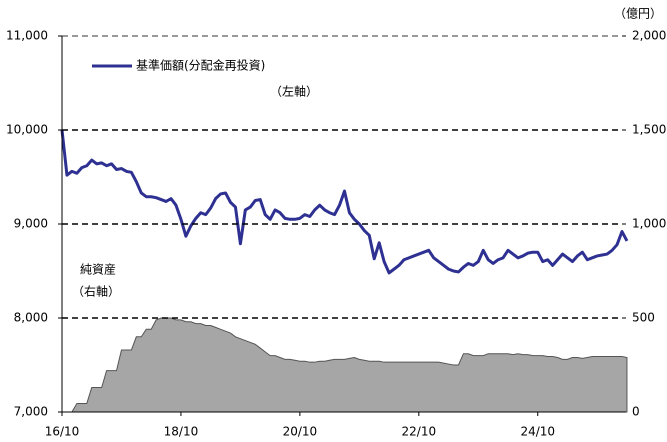 The image size is (667, 442). I want to click on y-tick-label: 8,000, so click(31, 318).